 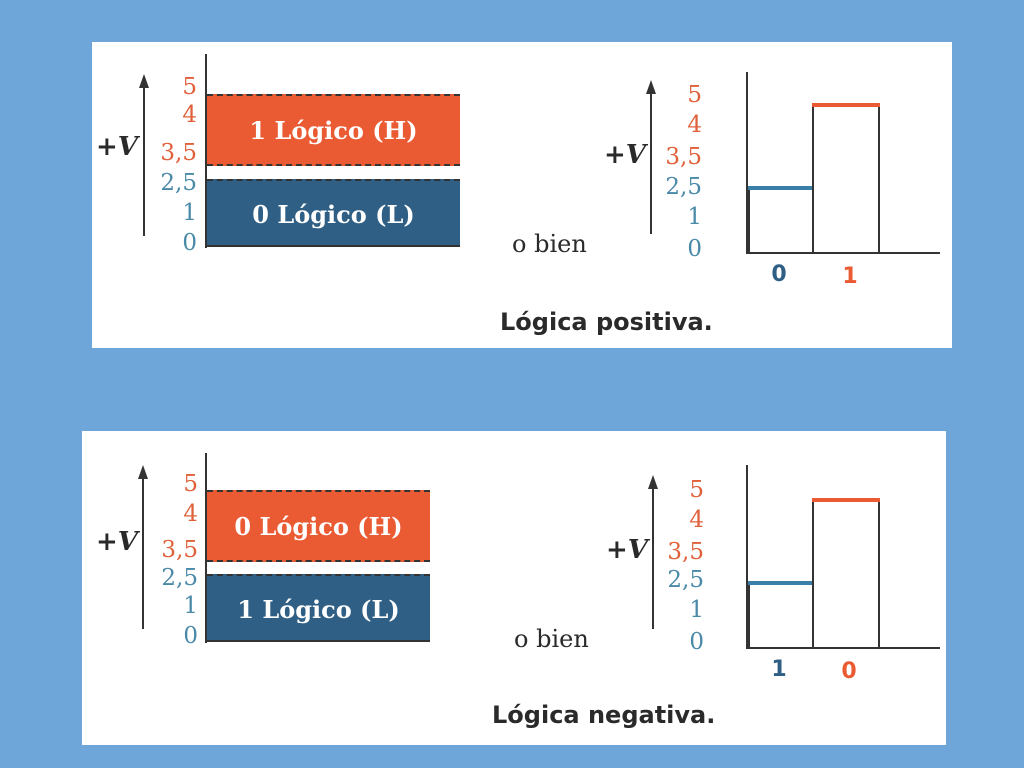 I want to click on bar-label-low: 1, so click(x=779, y=669).